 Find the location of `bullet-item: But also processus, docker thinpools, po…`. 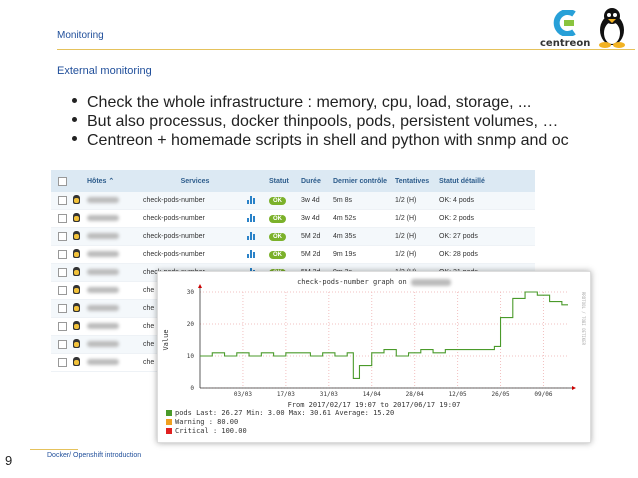

bullet-item: But also processus, docker thinpools, po… is located at coordinates (320, 121).